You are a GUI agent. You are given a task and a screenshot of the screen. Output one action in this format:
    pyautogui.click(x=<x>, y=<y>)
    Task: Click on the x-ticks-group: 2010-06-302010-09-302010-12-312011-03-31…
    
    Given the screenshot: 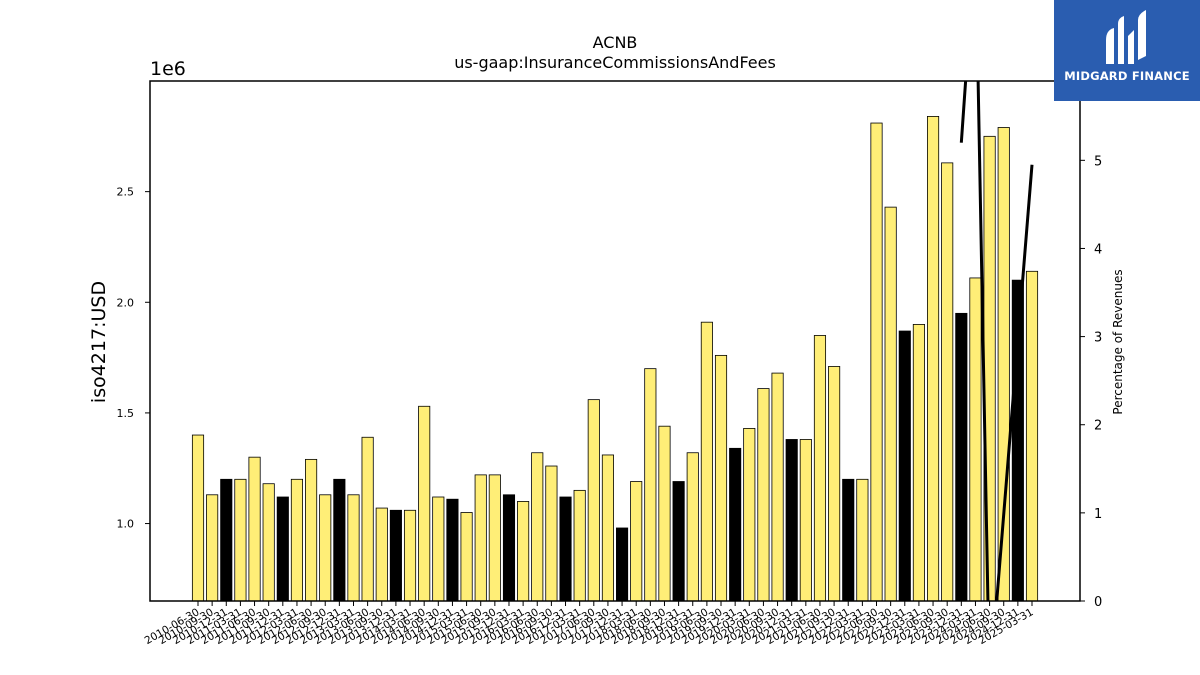 What is the action you would take?
    pyautogui.click(x=589, y=624)
    